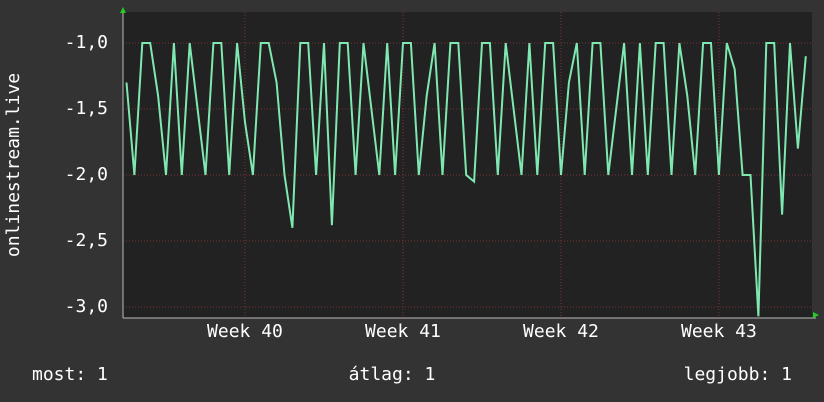  Describe the element at coordinates (561, 331) in the screenshot. I see `x-tick-label: Week 42` at that location.